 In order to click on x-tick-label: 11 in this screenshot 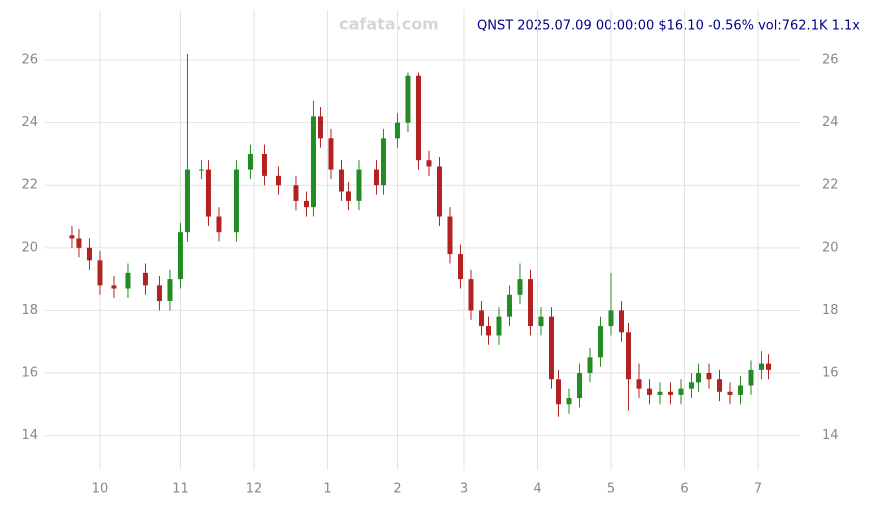, I will do `click(180, 489)`.